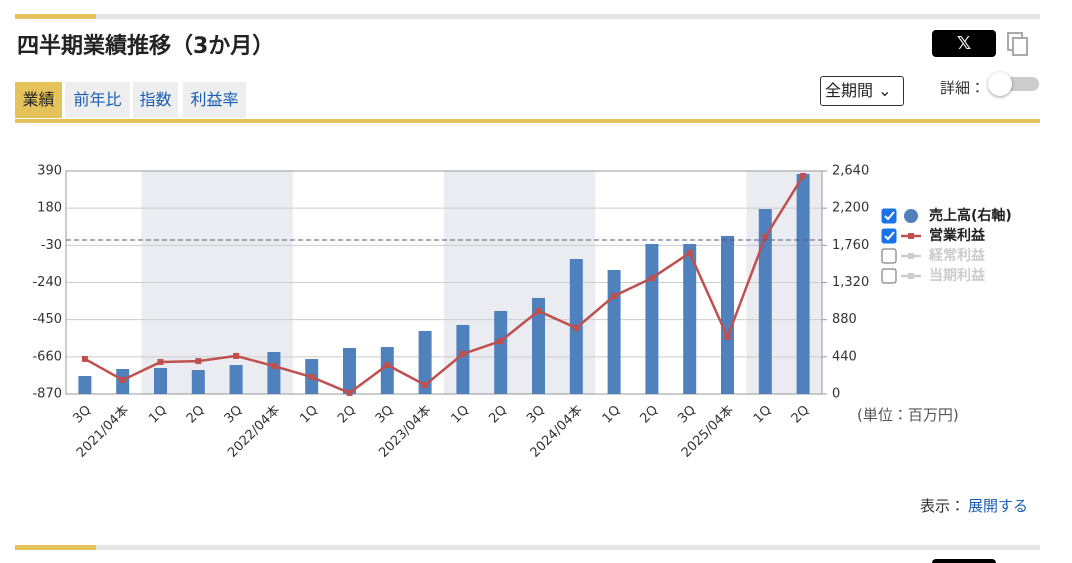 The height and width of the screenshot is (563, 1072). What do you see at coordinates (964, 561) in the screenshot?
I see `next-share-button` at bounding box center [964, 561].